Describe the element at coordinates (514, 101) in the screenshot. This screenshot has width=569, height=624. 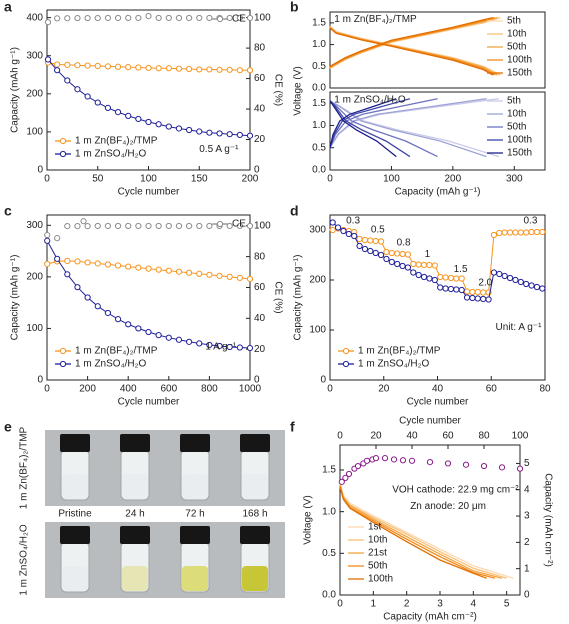
I see `legend-label: 5th` at that location.